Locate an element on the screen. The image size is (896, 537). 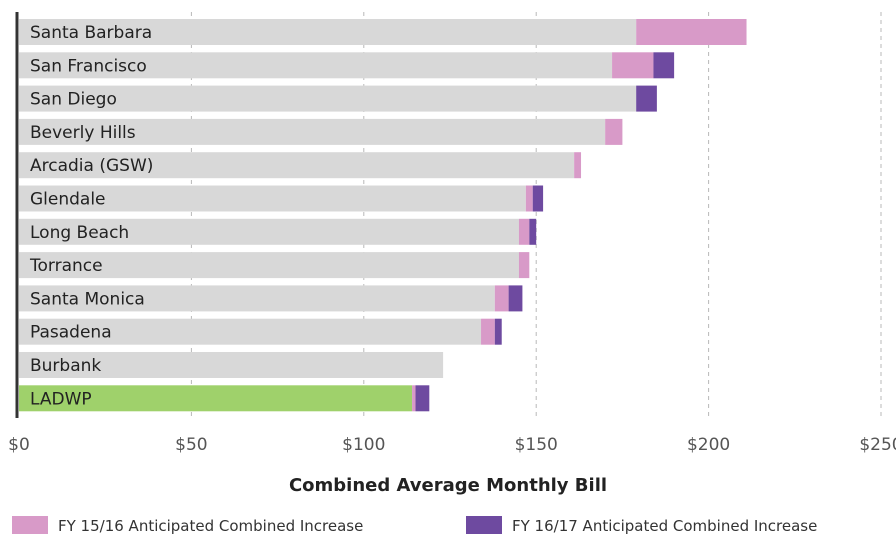
category-label: San Diego is located at coordinates (73, 100).